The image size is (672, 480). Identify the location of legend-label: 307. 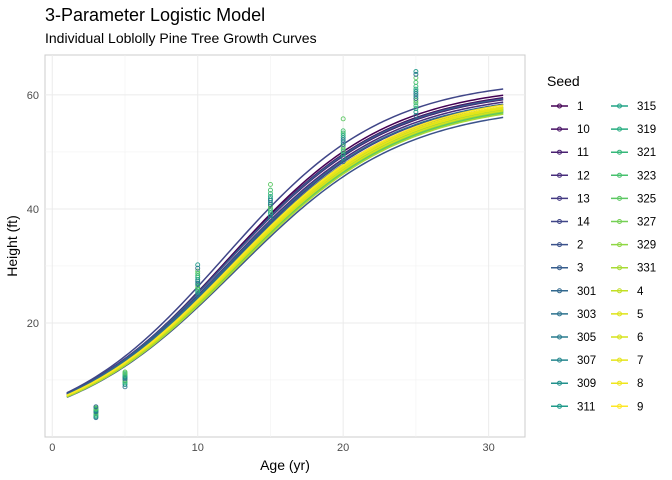
(586, 361).